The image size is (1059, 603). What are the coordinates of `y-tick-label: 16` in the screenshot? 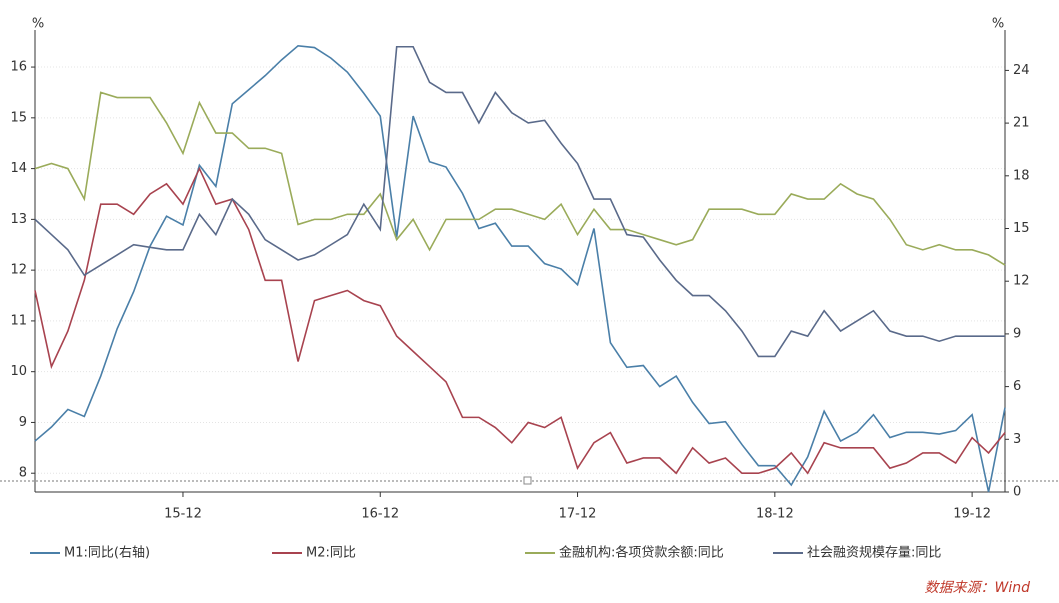 It's located at (18, 67).